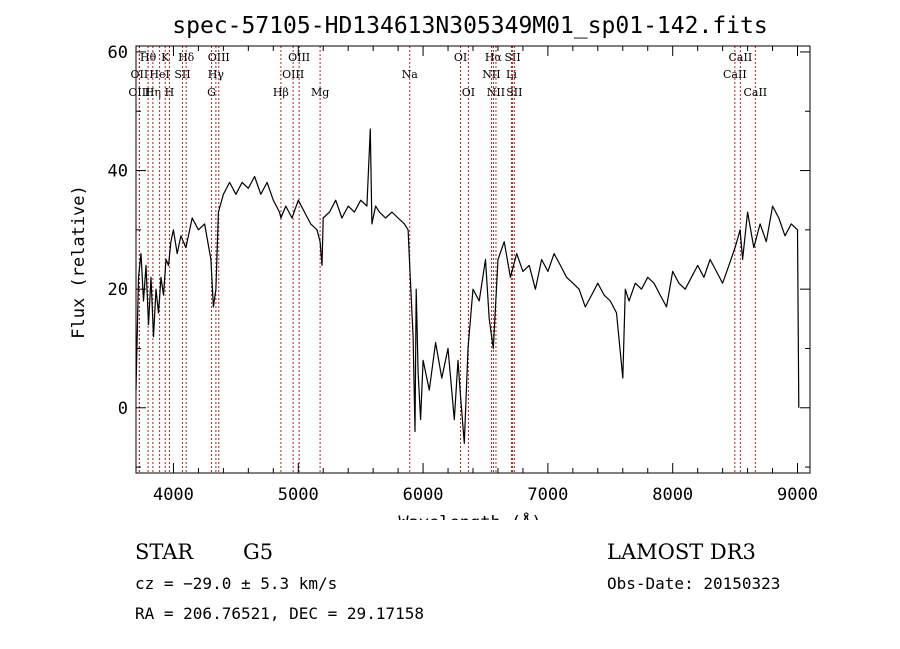 The width and height of the screenshot is (900, 649). I want to click on x-tick-label: 6000, so click(423, 495).